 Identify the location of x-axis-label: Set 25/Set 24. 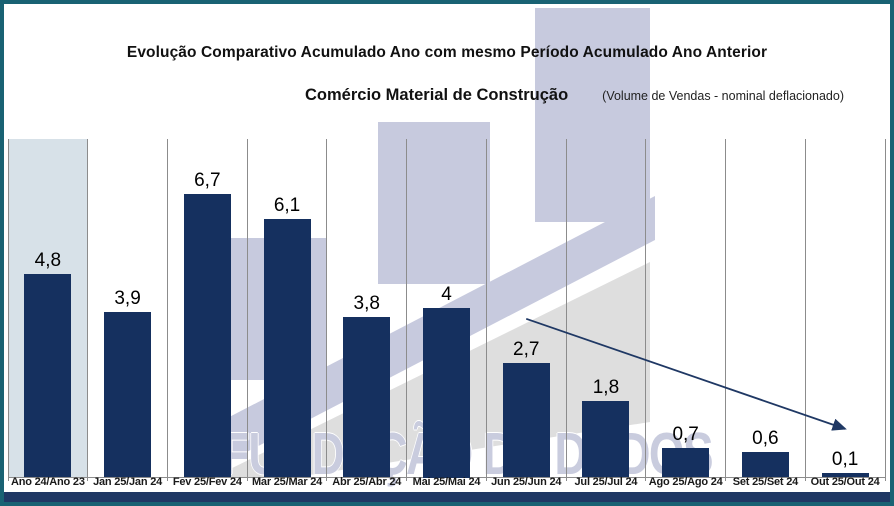
(765, 482).